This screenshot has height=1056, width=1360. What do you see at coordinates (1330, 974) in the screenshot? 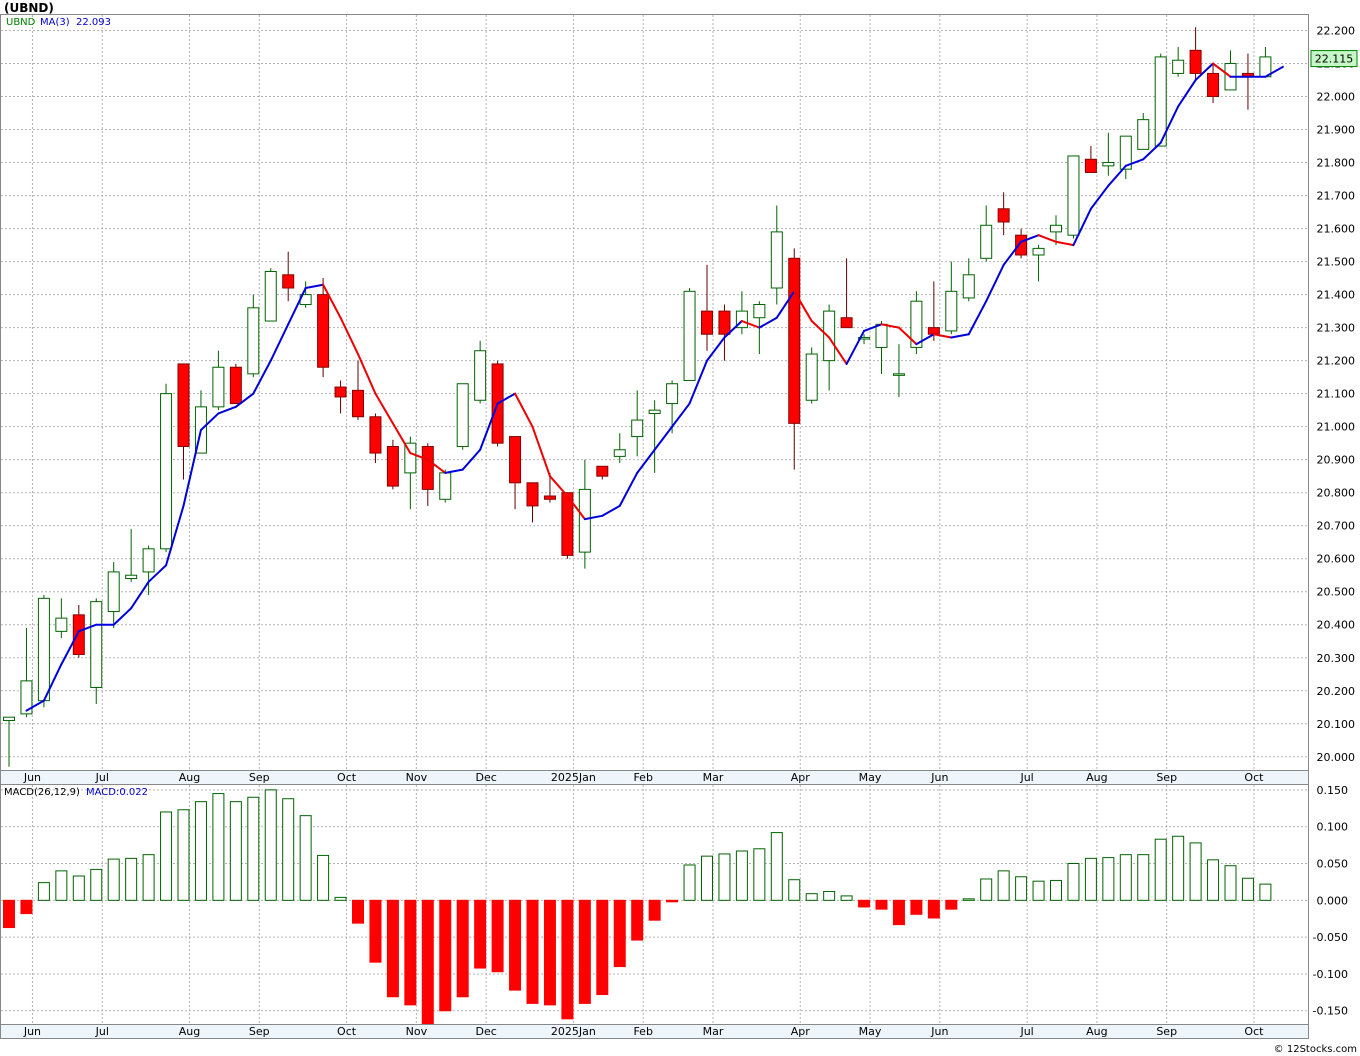
I see `macd-tick-label: -0.100` at bounding box center [1330, 974].